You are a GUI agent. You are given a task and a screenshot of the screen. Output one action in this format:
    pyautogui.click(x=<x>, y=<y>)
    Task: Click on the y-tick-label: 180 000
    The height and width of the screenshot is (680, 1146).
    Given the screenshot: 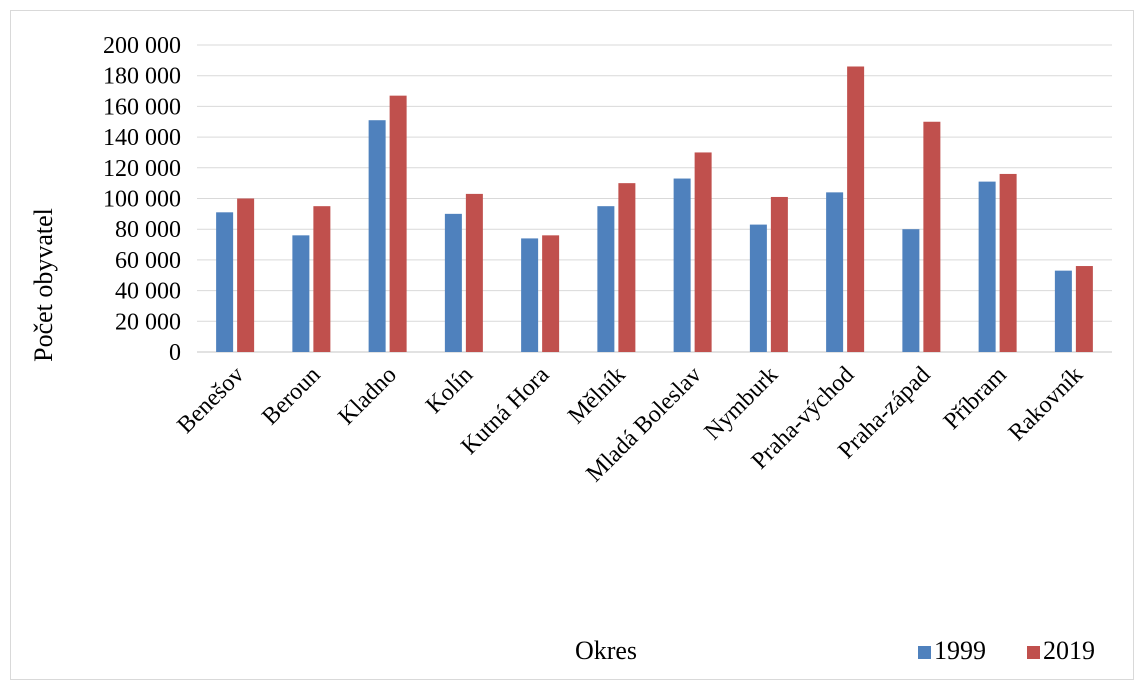 What is the action you would take?
    pyautogui.click(x=142, y=77)
    